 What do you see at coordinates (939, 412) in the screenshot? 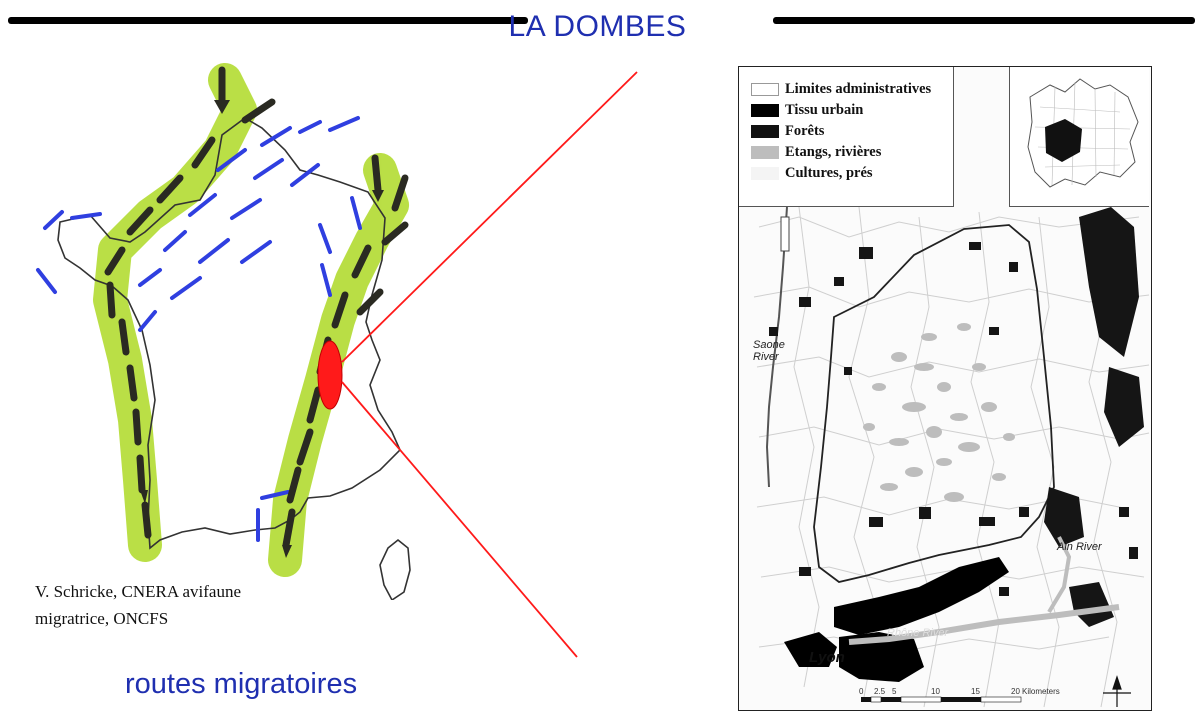
I see `ponds` at bounding box center [939, 412].